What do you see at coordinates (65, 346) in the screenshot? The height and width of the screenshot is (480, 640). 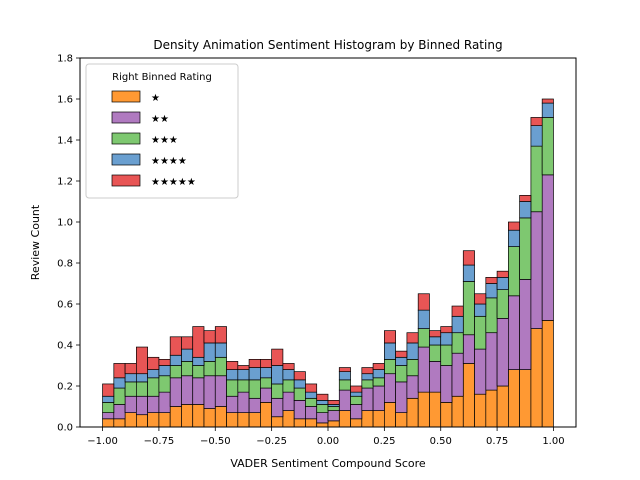 I see `y-tick-label: 0.4` at bounding box center [65, 346].